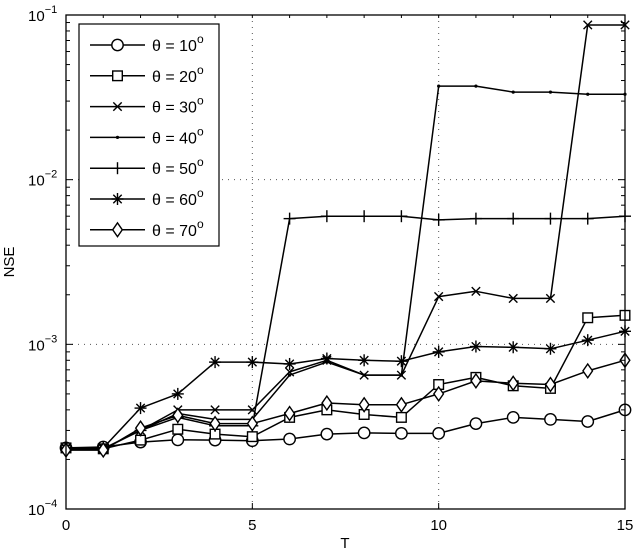  What do you see at coordinates (178, 228) in the screenshot?
I see `legend-label: θ = 70o` at bounding box center [178, 228].